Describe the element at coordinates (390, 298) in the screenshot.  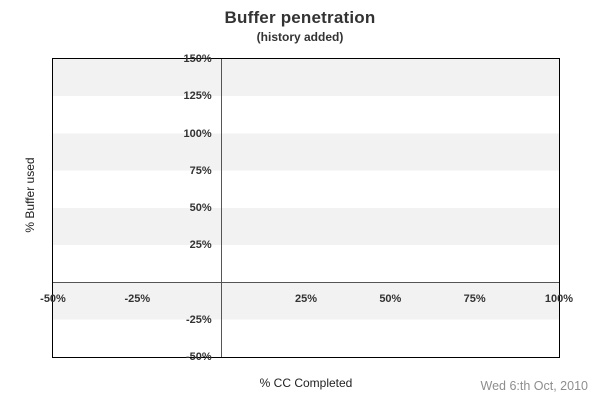
I see `x-tick-label: 50%` at that location.